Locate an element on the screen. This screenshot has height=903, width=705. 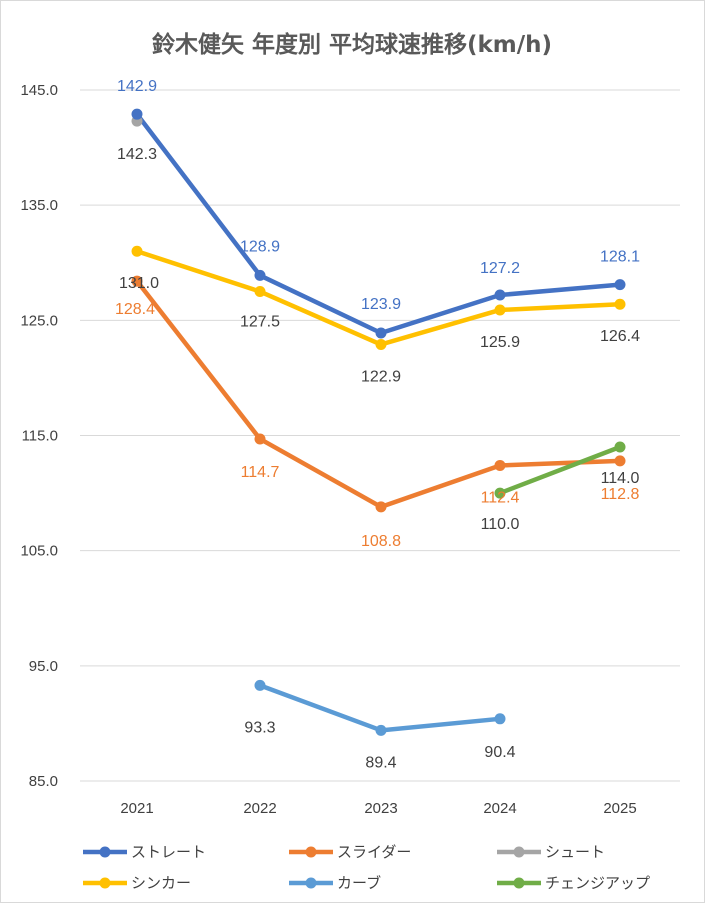
legend-item: ストレート is located at coordinates (144, 852).